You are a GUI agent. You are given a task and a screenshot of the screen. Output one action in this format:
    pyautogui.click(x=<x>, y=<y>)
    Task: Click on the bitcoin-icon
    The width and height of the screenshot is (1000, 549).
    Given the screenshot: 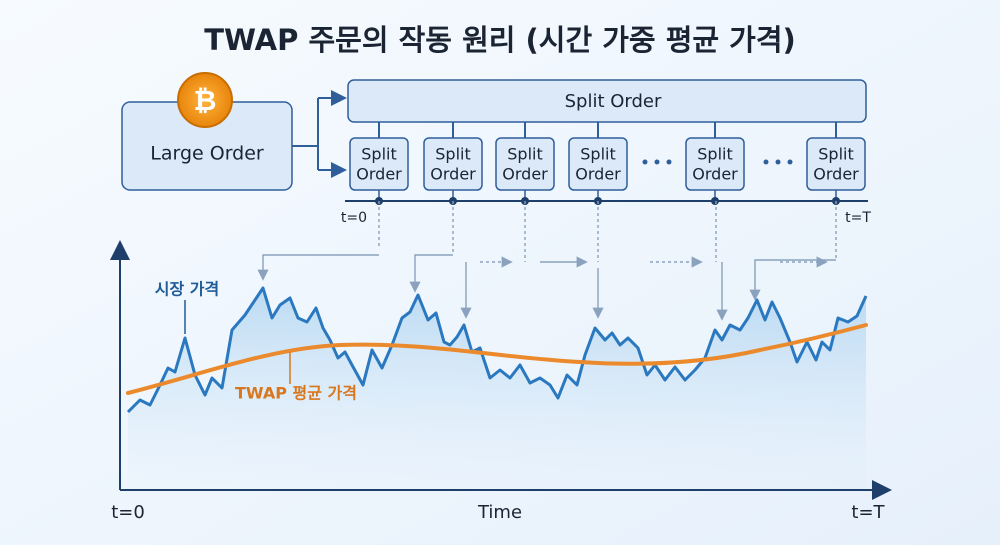 What is the action you would take?
    pyautogui.click(x=205, y=100)
    